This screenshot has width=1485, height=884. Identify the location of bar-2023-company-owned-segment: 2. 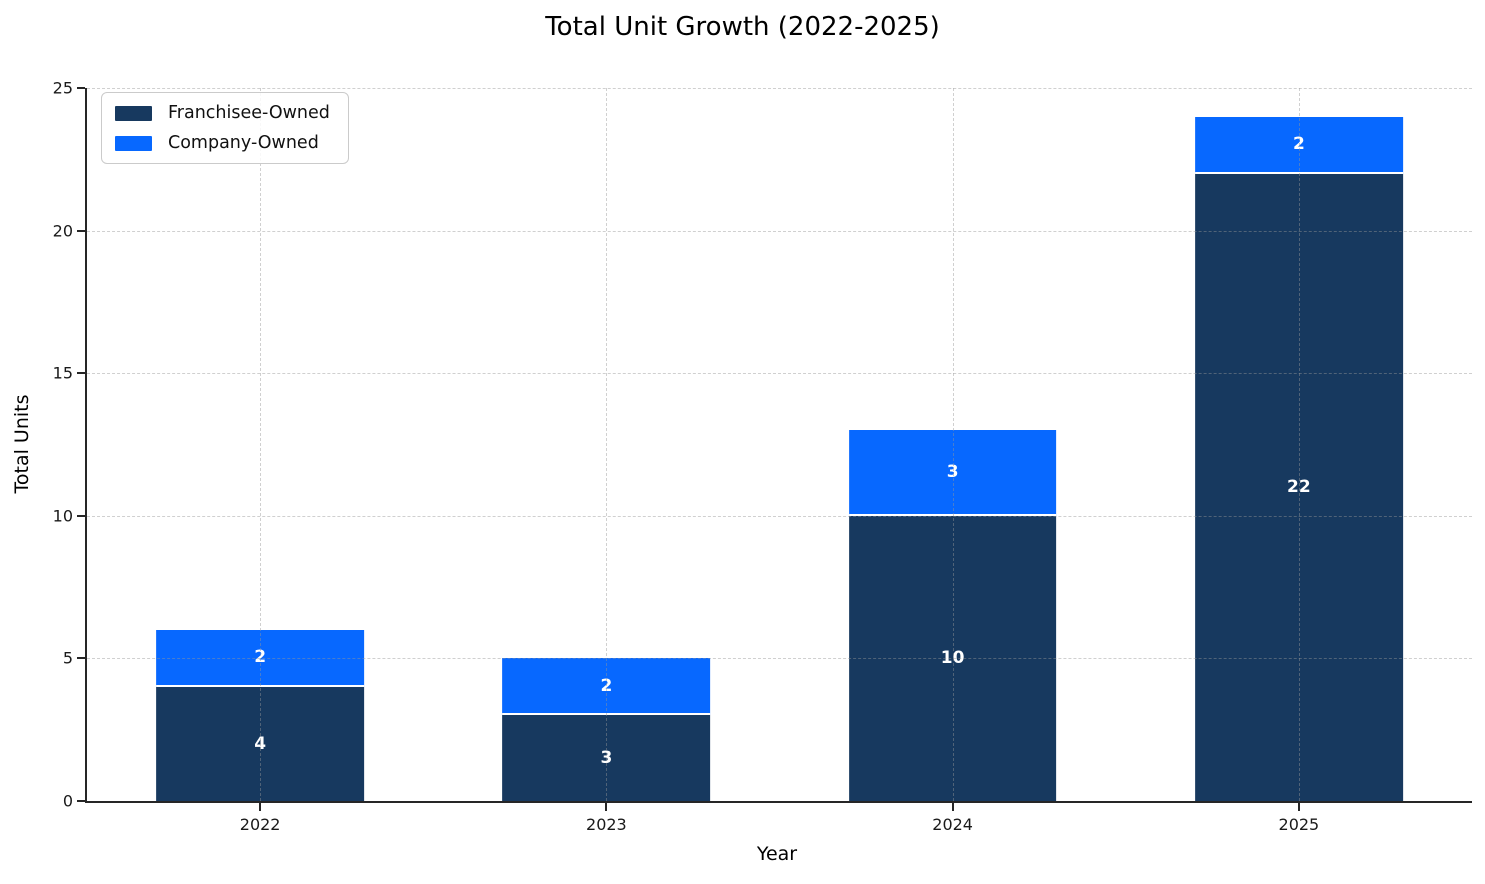
(606, 687).